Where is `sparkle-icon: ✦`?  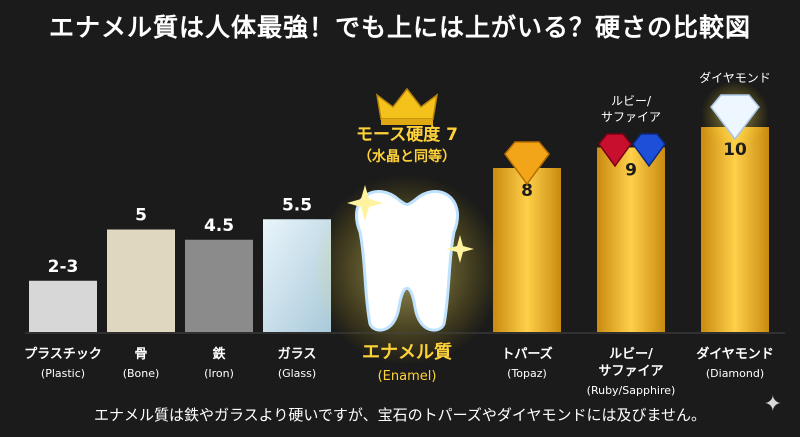 sparkle-icon: ✦ is located at coordinates (772, 404).